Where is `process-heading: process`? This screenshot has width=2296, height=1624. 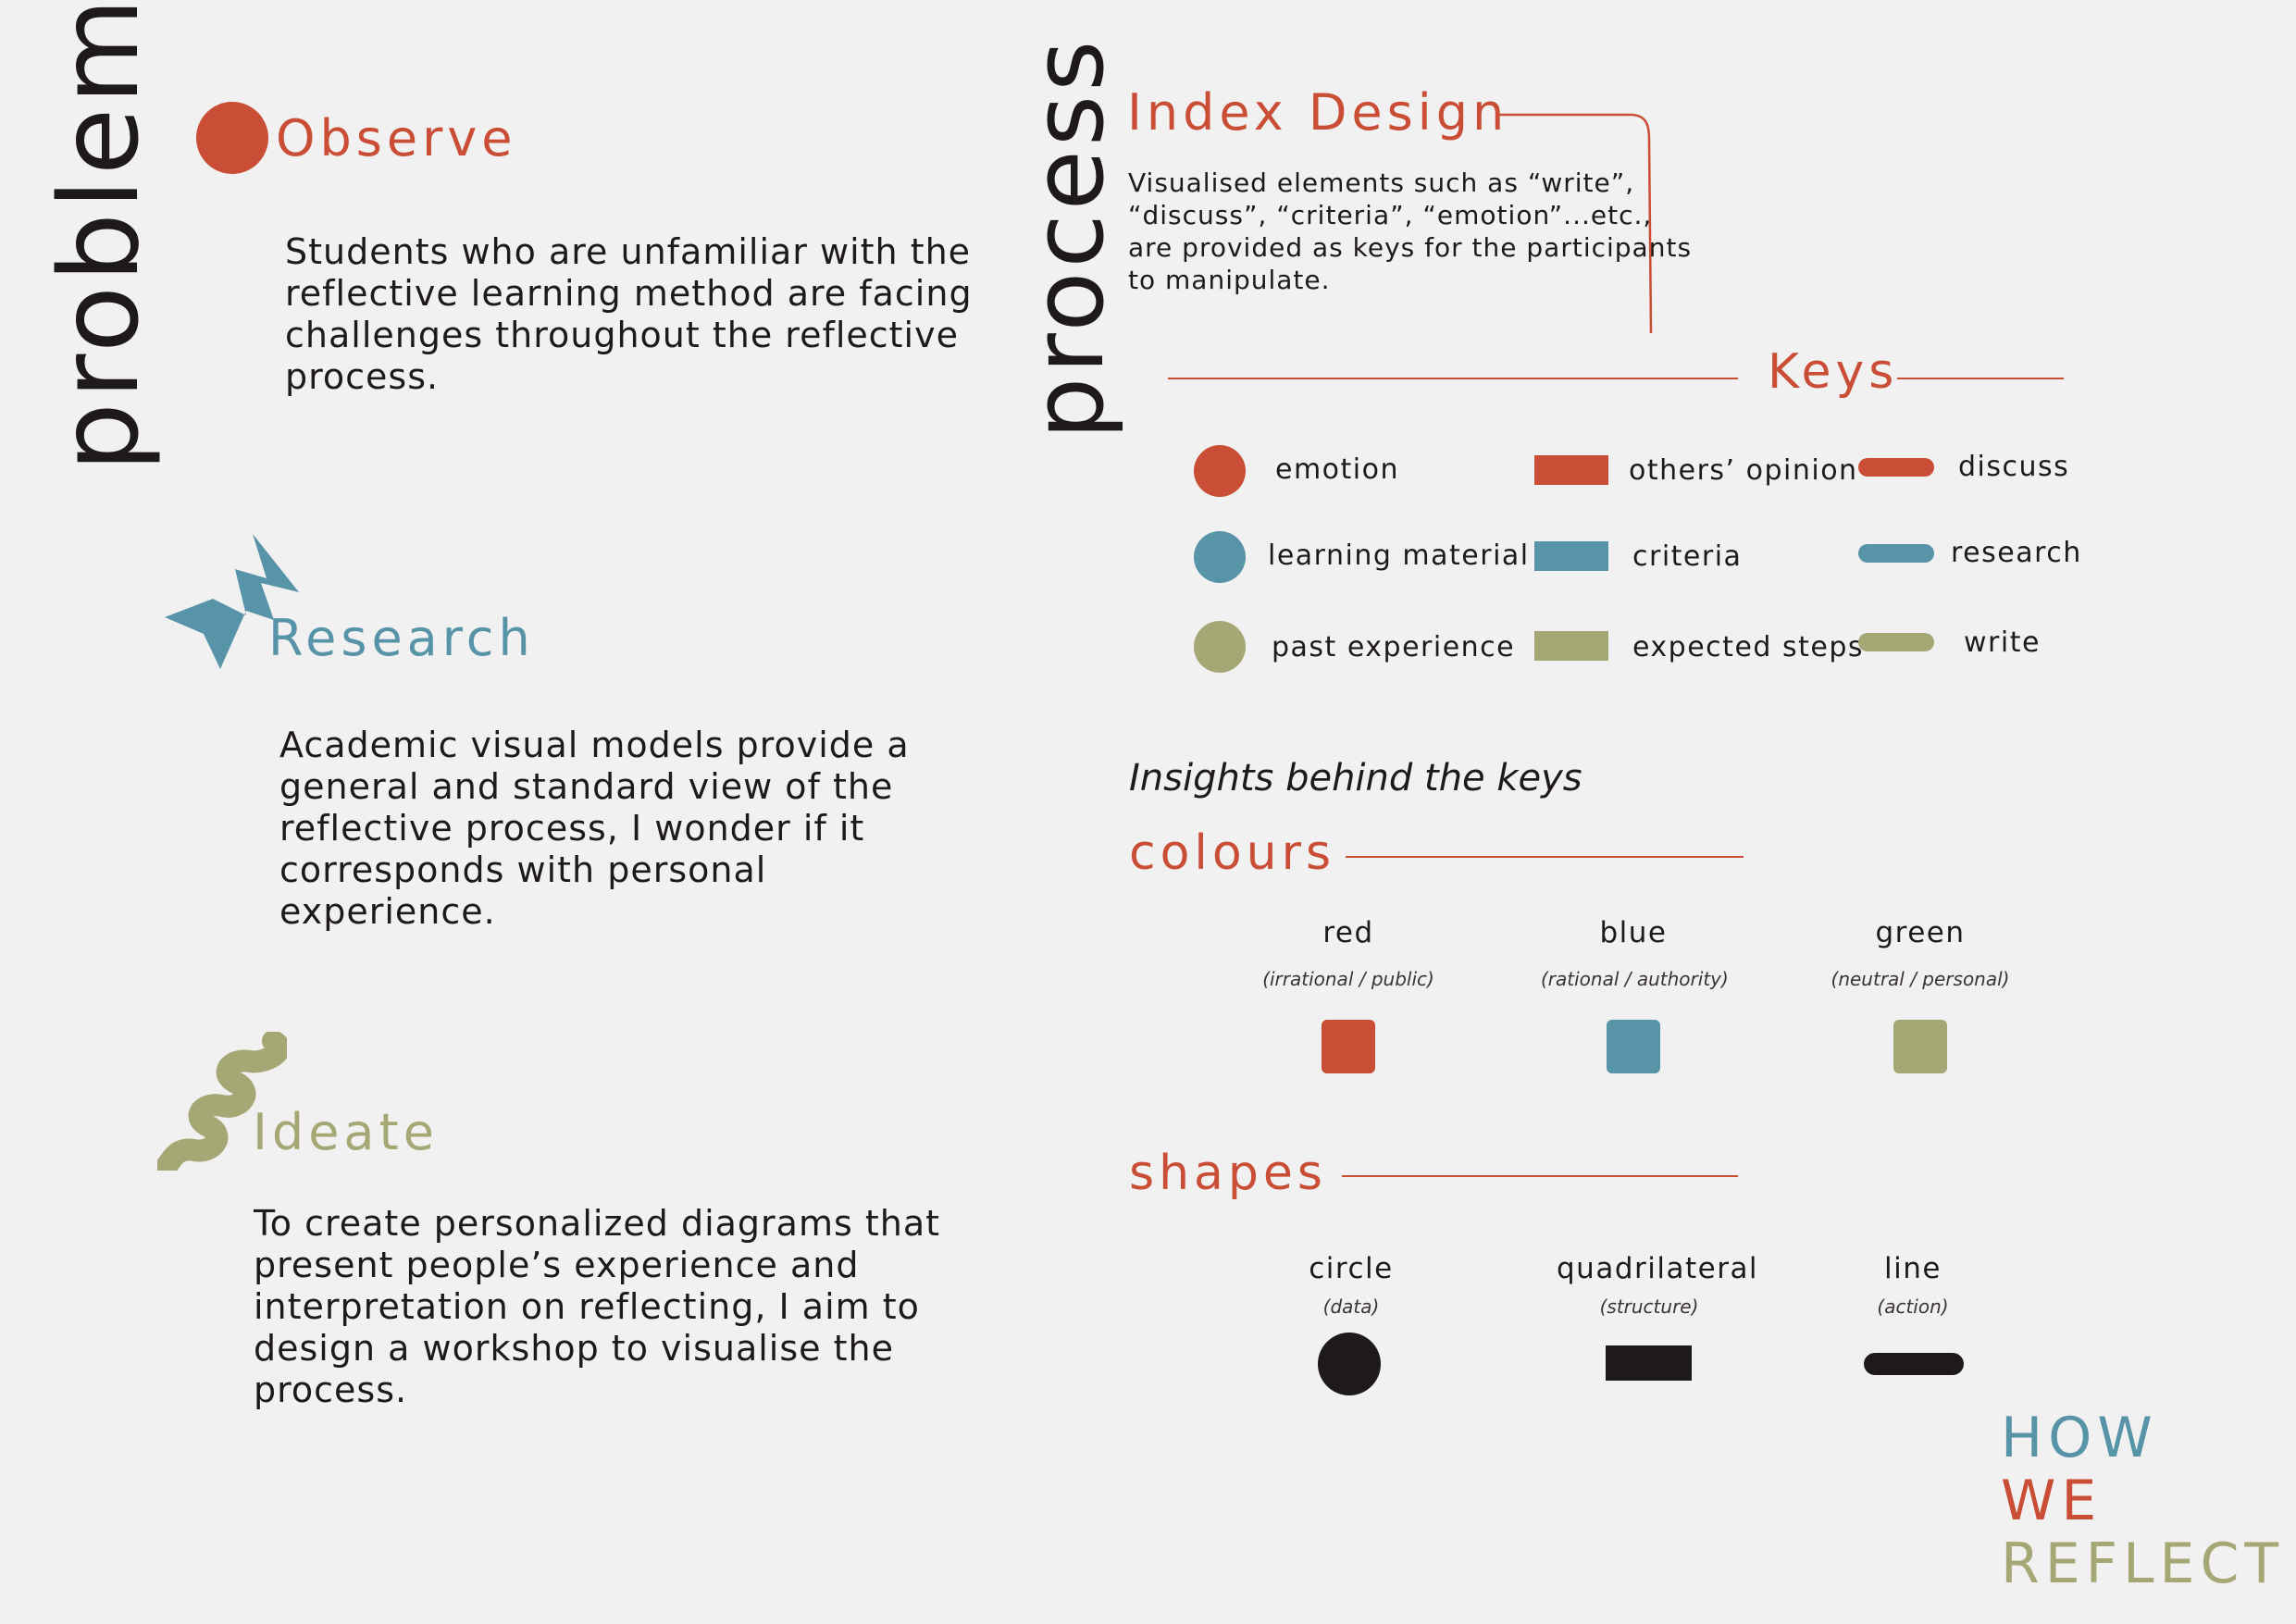
process-heading: process is located at coordinates (1068, 238).